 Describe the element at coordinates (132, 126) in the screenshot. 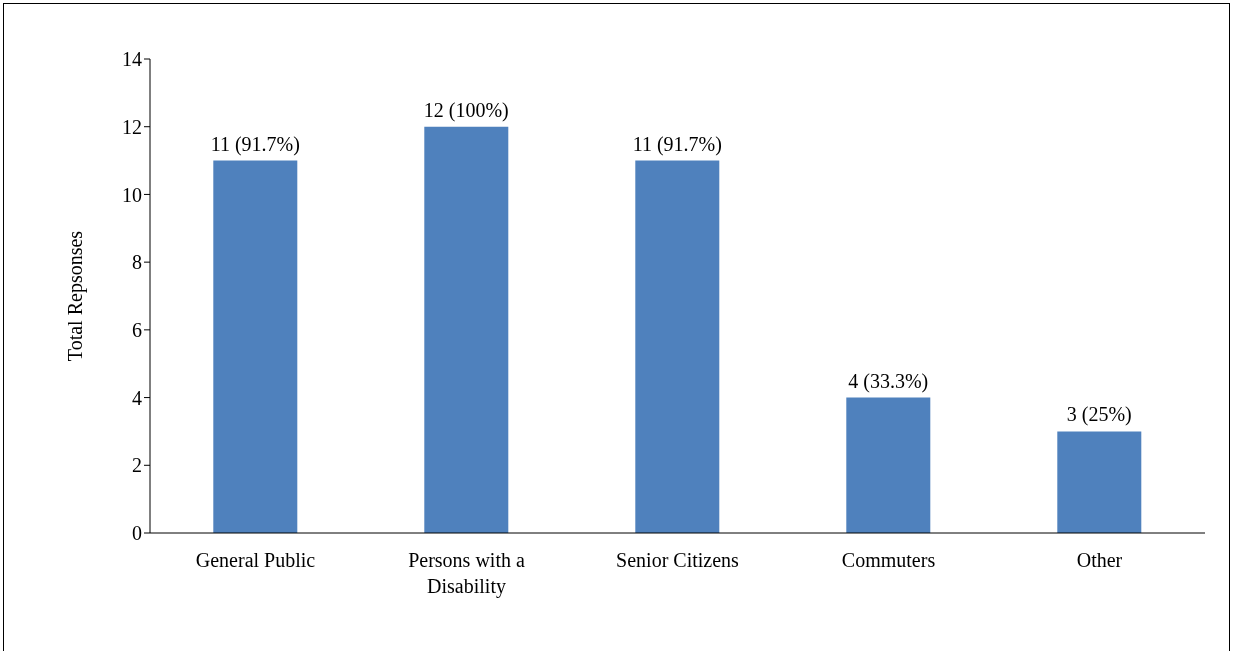

I see `y-tick-label: 12` at that location.